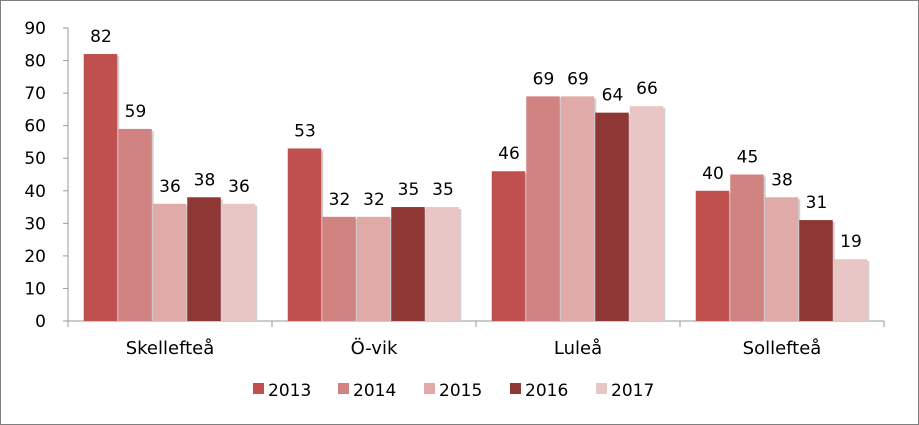 This screenshot has height=425, width=919. What do you see at coordinates (35, 257) in the screenshot?
I see `y-tick-label: 20` at bounding box center [35, 257].